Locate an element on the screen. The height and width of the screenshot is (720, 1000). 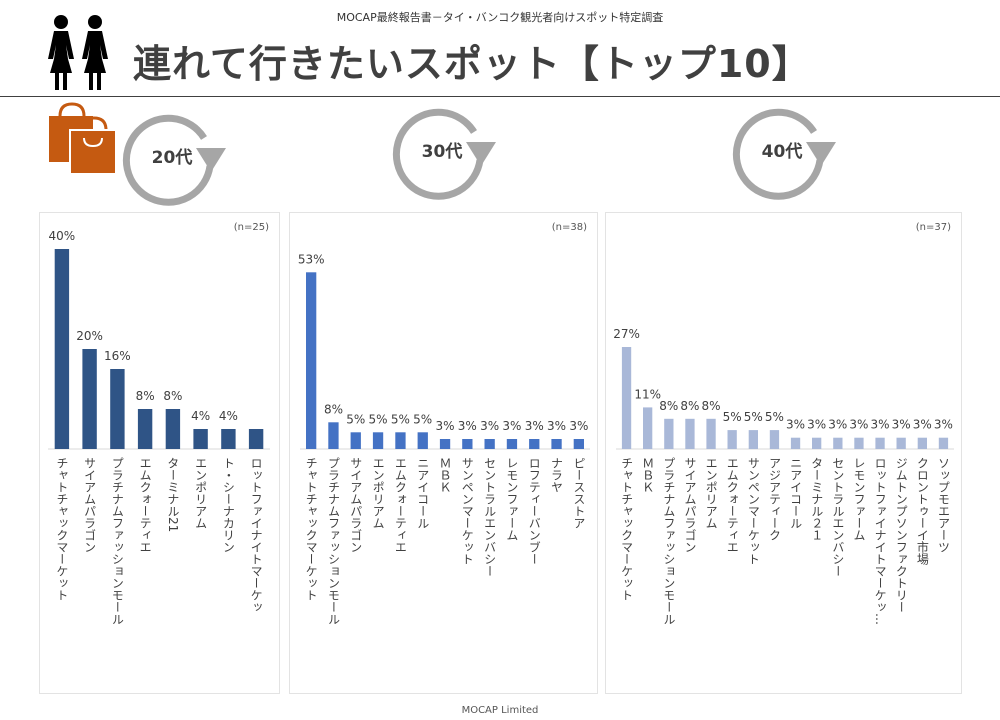
sample-size-label: (n=38) is located at coordinates (569, 227).